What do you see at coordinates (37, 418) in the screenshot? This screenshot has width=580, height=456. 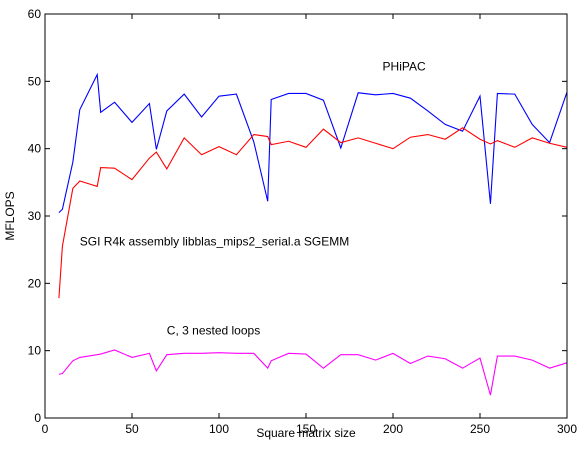 I see `y-tick-label: 0` at bounding box center [37, 418].